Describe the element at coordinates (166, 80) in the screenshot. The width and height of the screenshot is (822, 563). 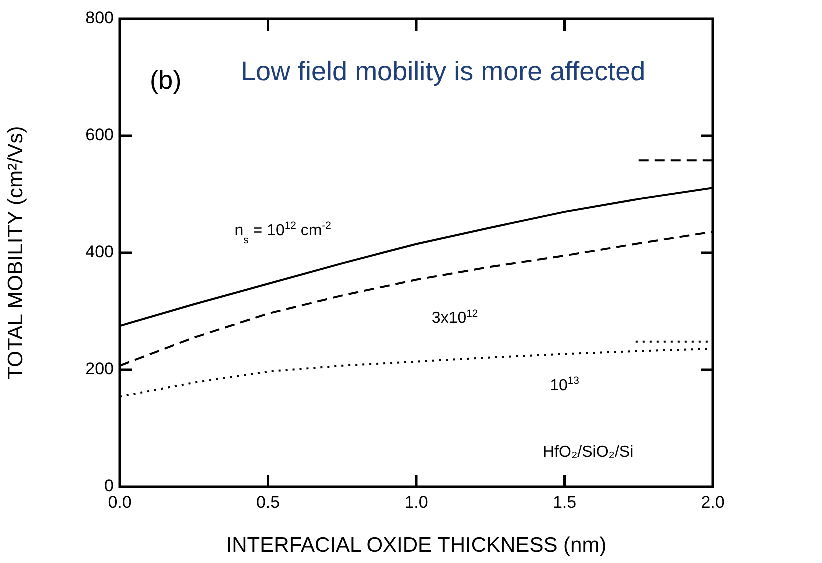
I see `annotation: (b)` at that location.